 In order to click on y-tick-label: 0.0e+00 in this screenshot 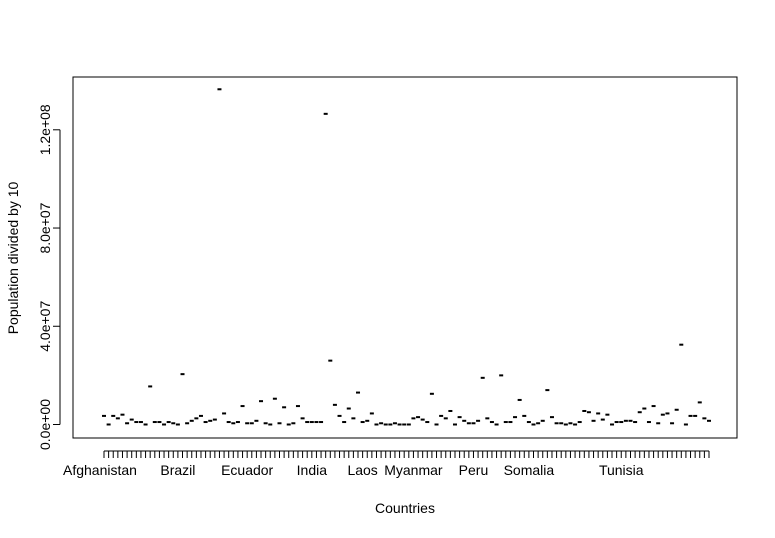, I will do `click(45, 424)`.